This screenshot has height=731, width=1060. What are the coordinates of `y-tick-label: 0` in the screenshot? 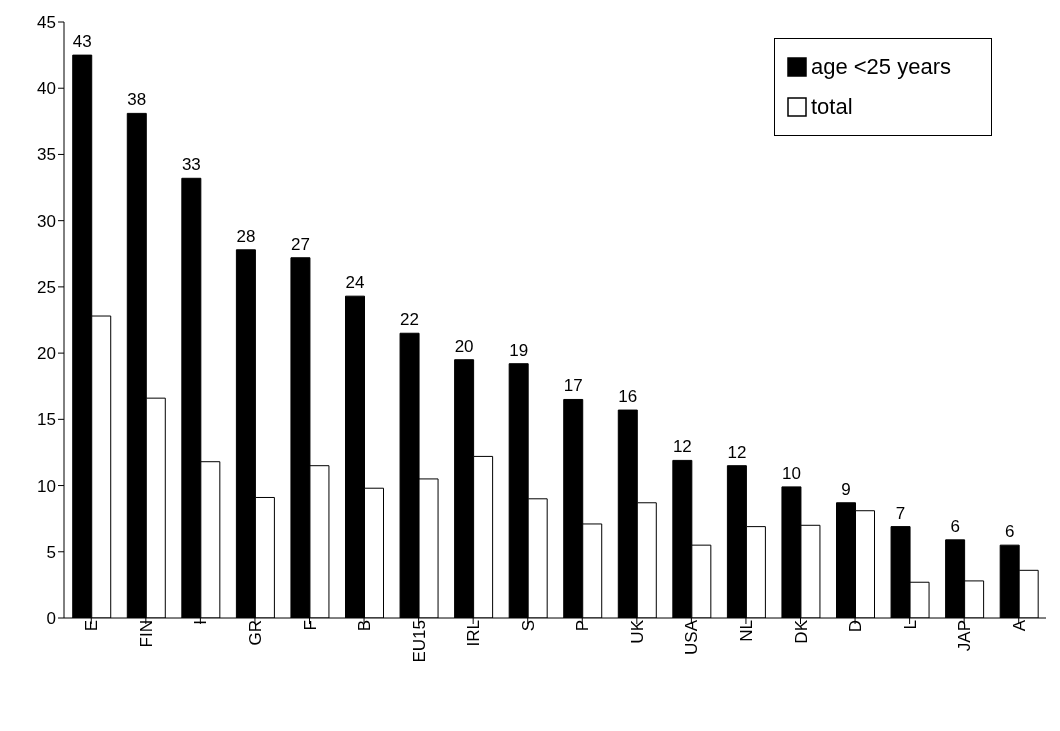 It's located at (51, 619).